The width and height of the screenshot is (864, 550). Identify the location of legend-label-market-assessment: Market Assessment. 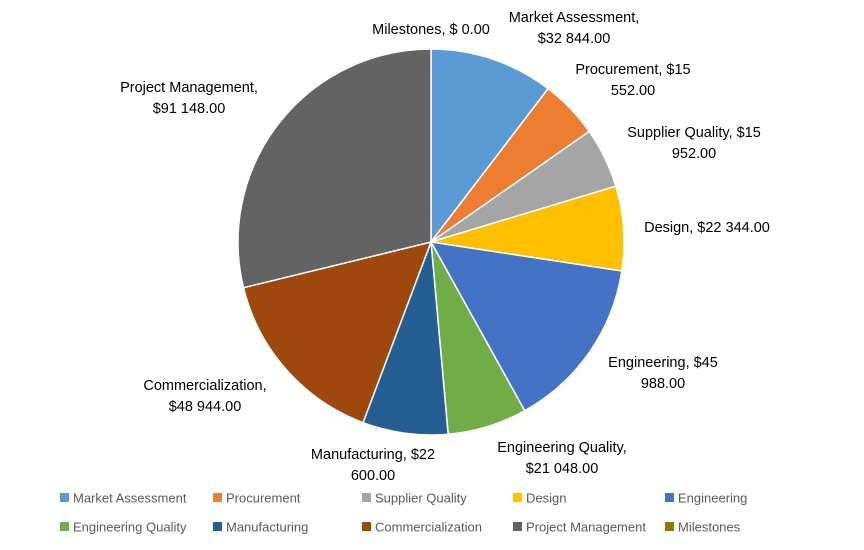
(130, 498).